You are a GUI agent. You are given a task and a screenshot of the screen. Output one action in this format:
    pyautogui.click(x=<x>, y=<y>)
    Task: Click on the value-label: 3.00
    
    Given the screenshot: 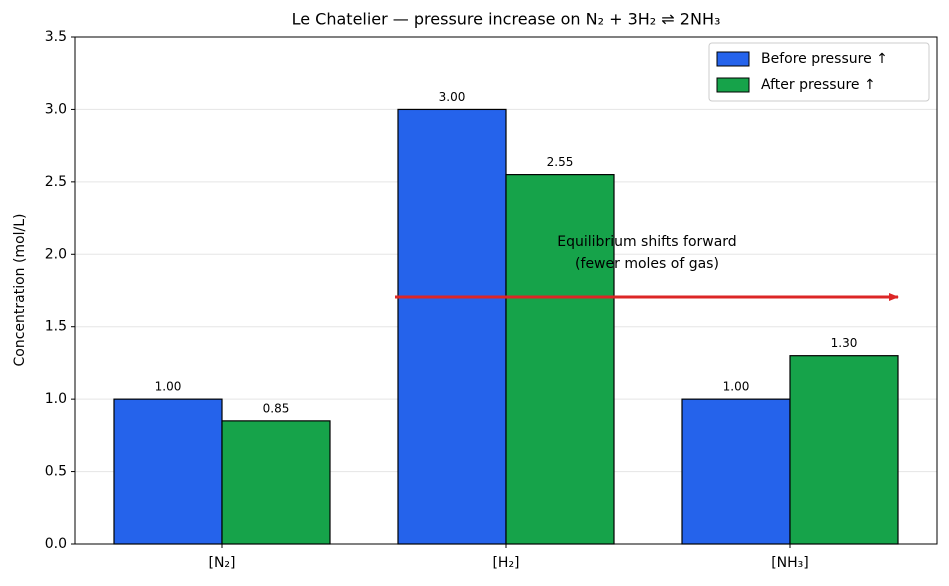 What is the action you would take?
    pyautogui.click(x=452, y=97)
    